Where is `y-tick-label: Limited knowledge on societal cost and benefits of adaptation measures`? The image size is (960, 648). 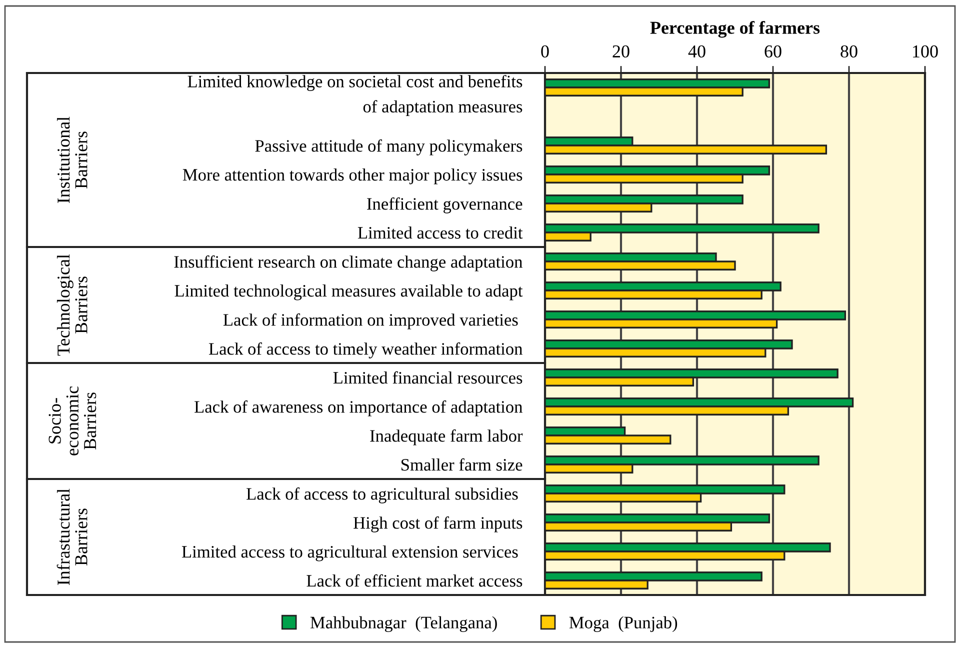
y-tick-label: Limited knowledge on societal cost and benefits of adaptation measures is located at coordinates (355, 95).